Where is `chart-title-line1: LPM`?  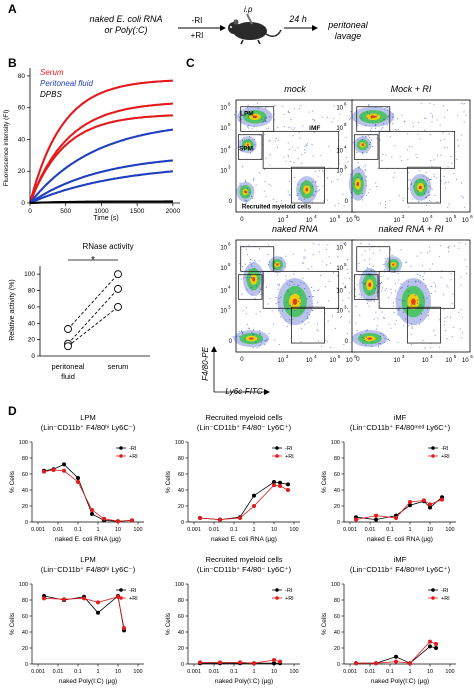
chart-title-line1: LPM is located at coordinates (87, 417).